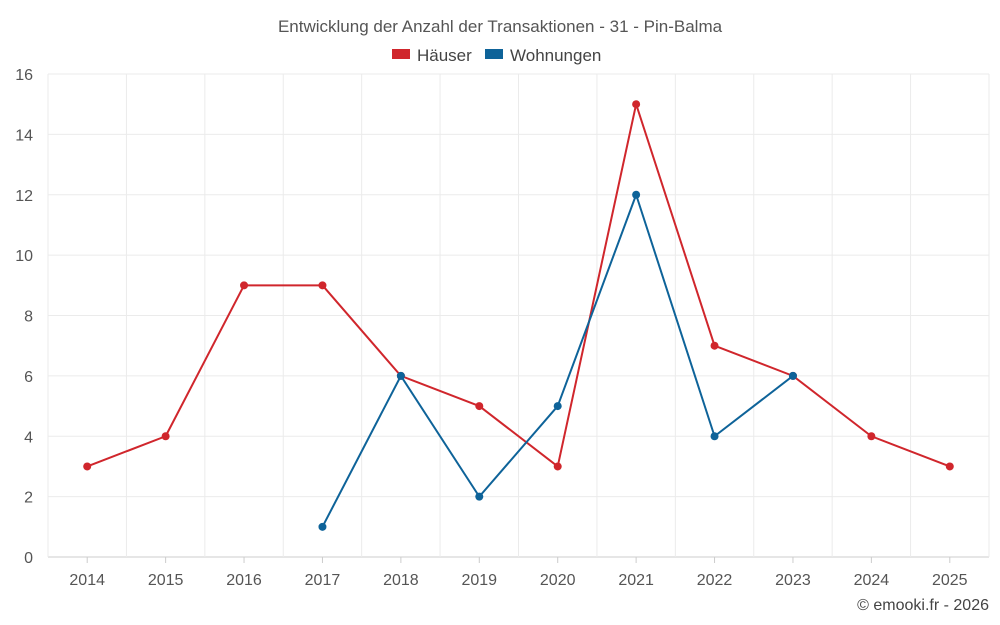 This screenshot has width=1000, height=625. I want to click on x-tick-label: 2020, so click(558, 580).